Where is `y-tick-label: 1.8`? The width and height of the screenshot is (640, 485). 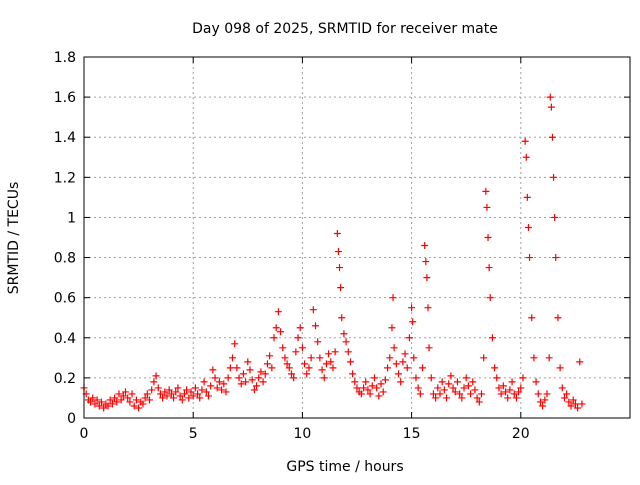 y-tick-label: 1.8 is located at coordinates (65, 58).